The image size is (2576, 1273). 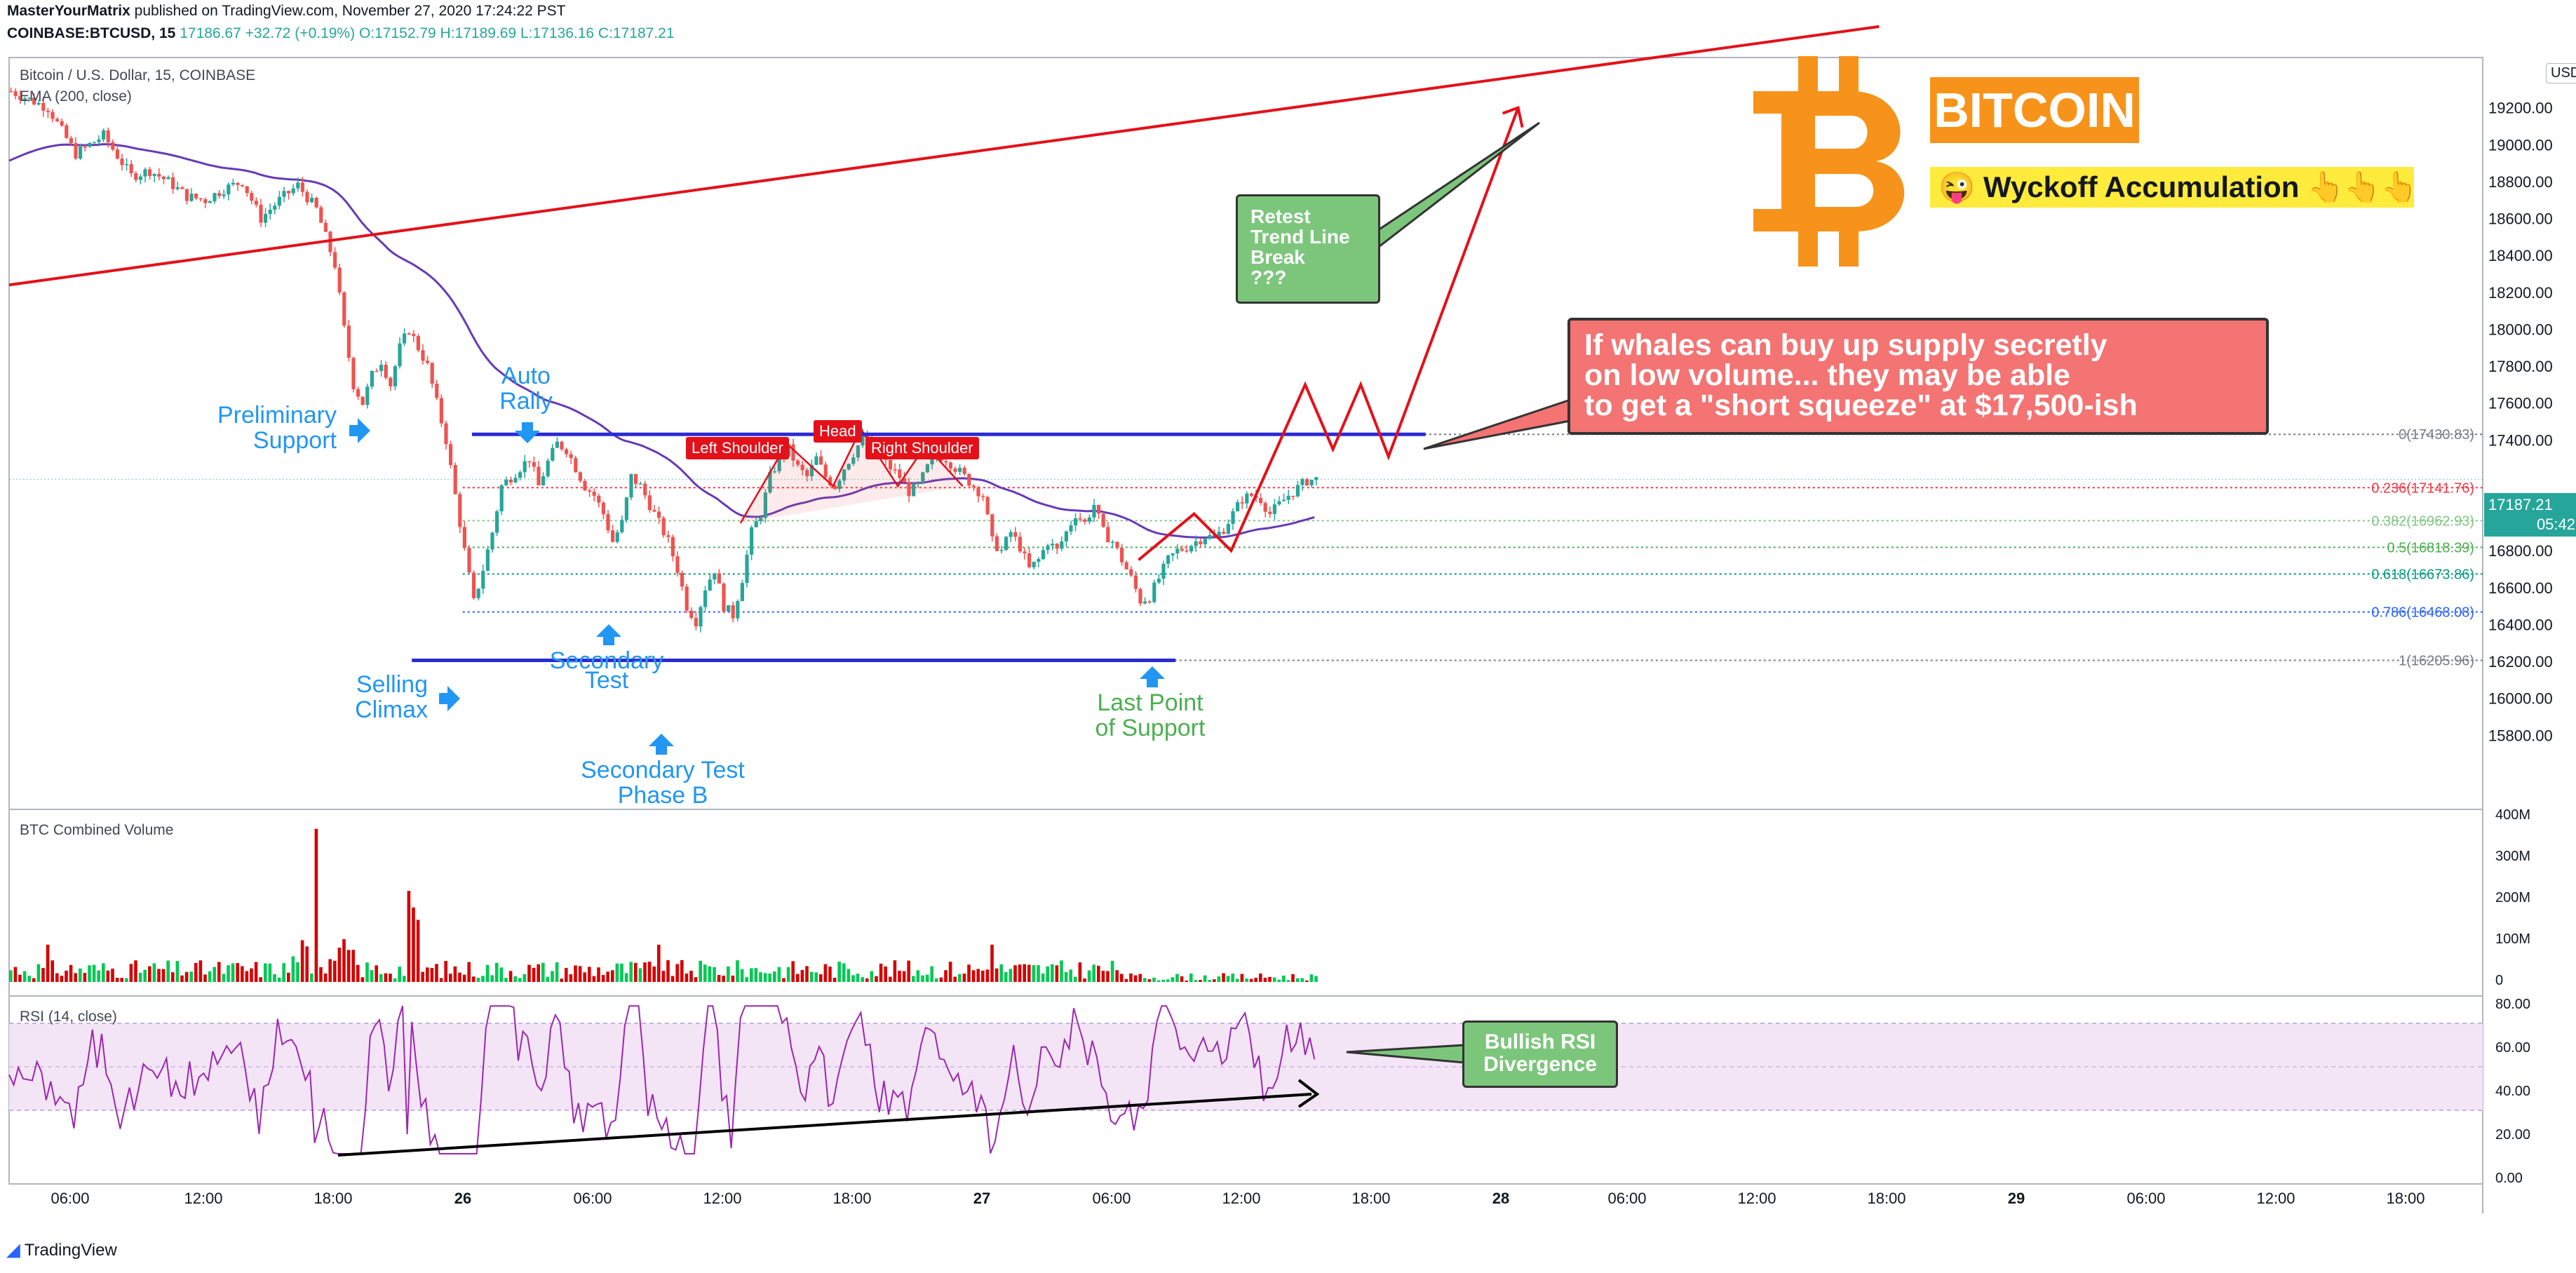 What do you see at coordinates (606, 670) in the screenshot?
I see `secondary-test-label: Secondary Test` at bounding box center [606, 670].